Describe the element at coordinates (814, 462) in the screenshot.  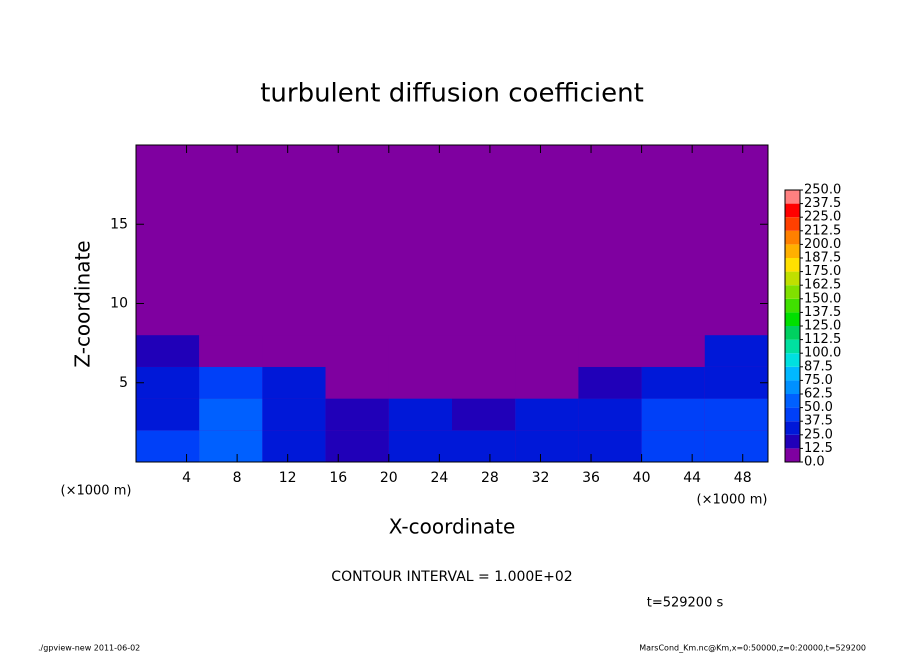
I see `colorbar-label: 0.0` at that location.